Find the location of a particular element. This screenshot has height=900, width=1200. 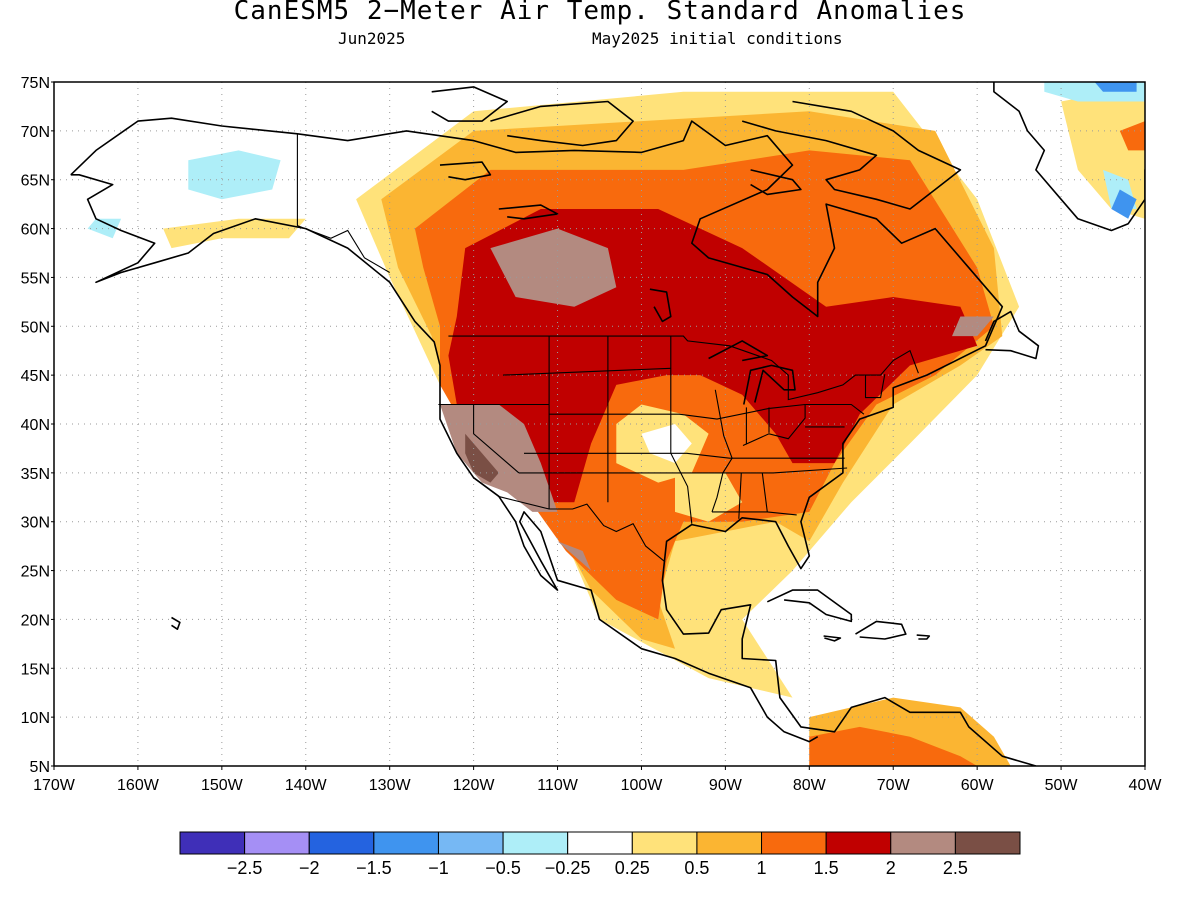

border-state-line-45n is located at coordinates (586, 371).